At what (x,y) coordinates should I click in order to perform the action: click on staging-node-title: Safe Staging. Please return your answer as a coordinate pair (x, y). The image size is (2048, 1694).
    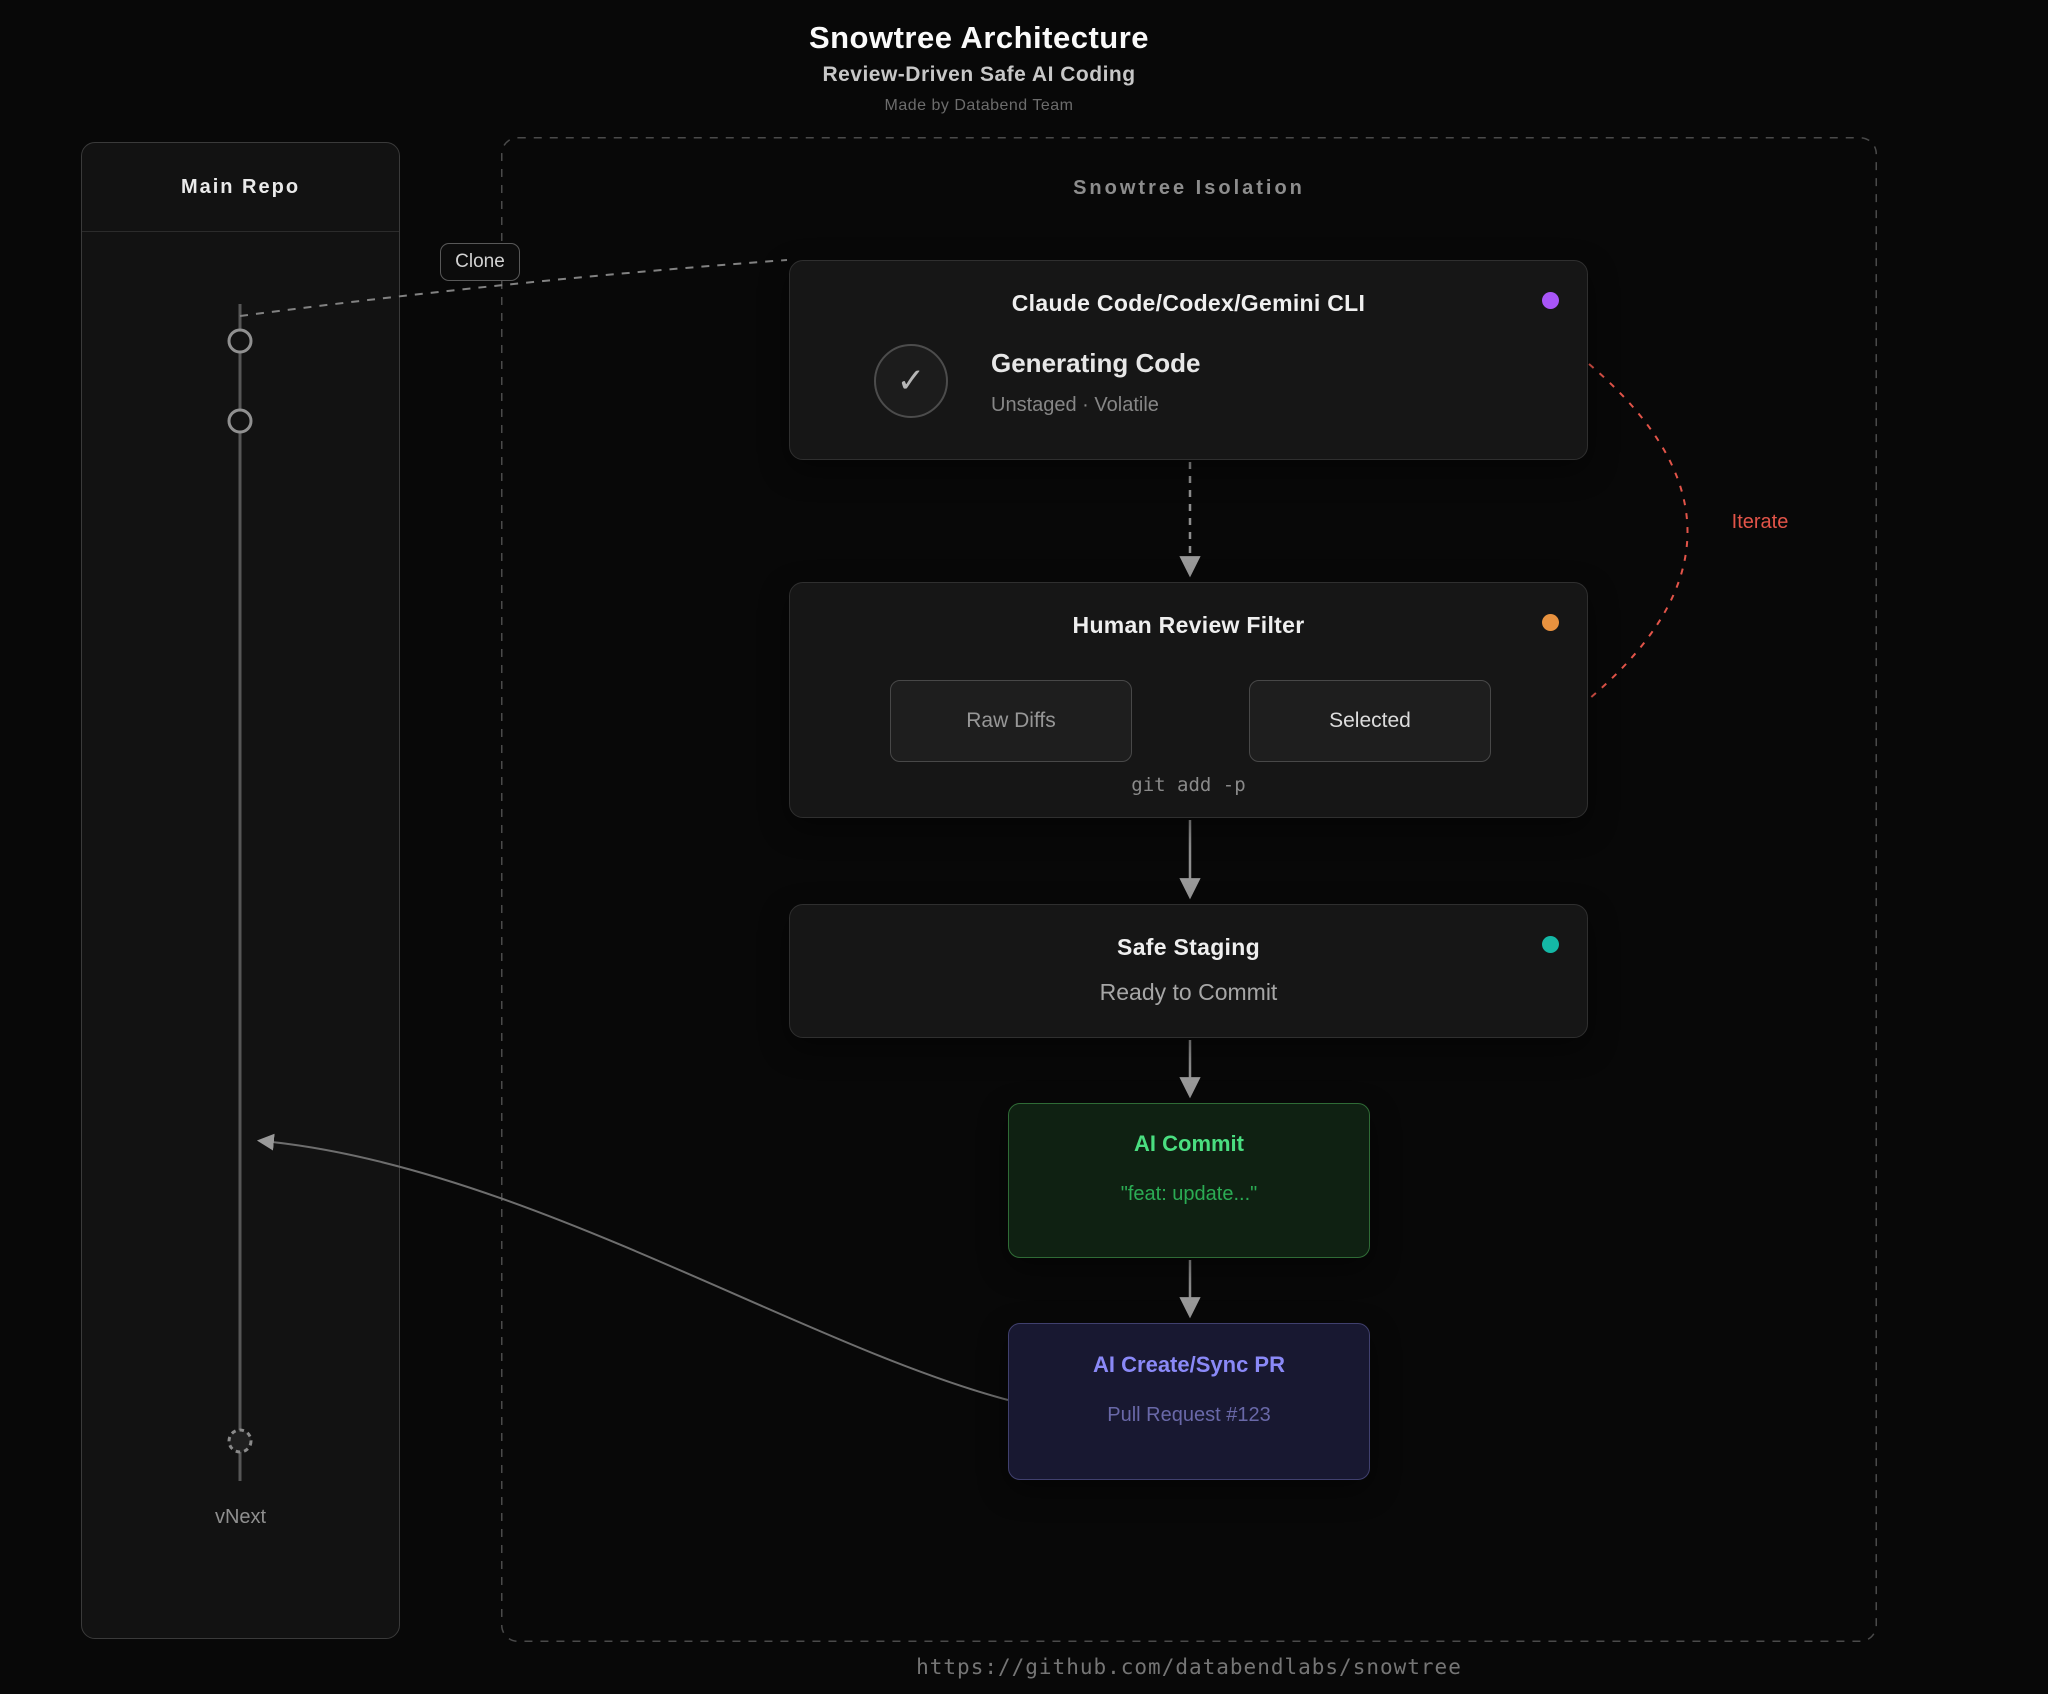
    Looking at the image, I should click on (1188, 947).